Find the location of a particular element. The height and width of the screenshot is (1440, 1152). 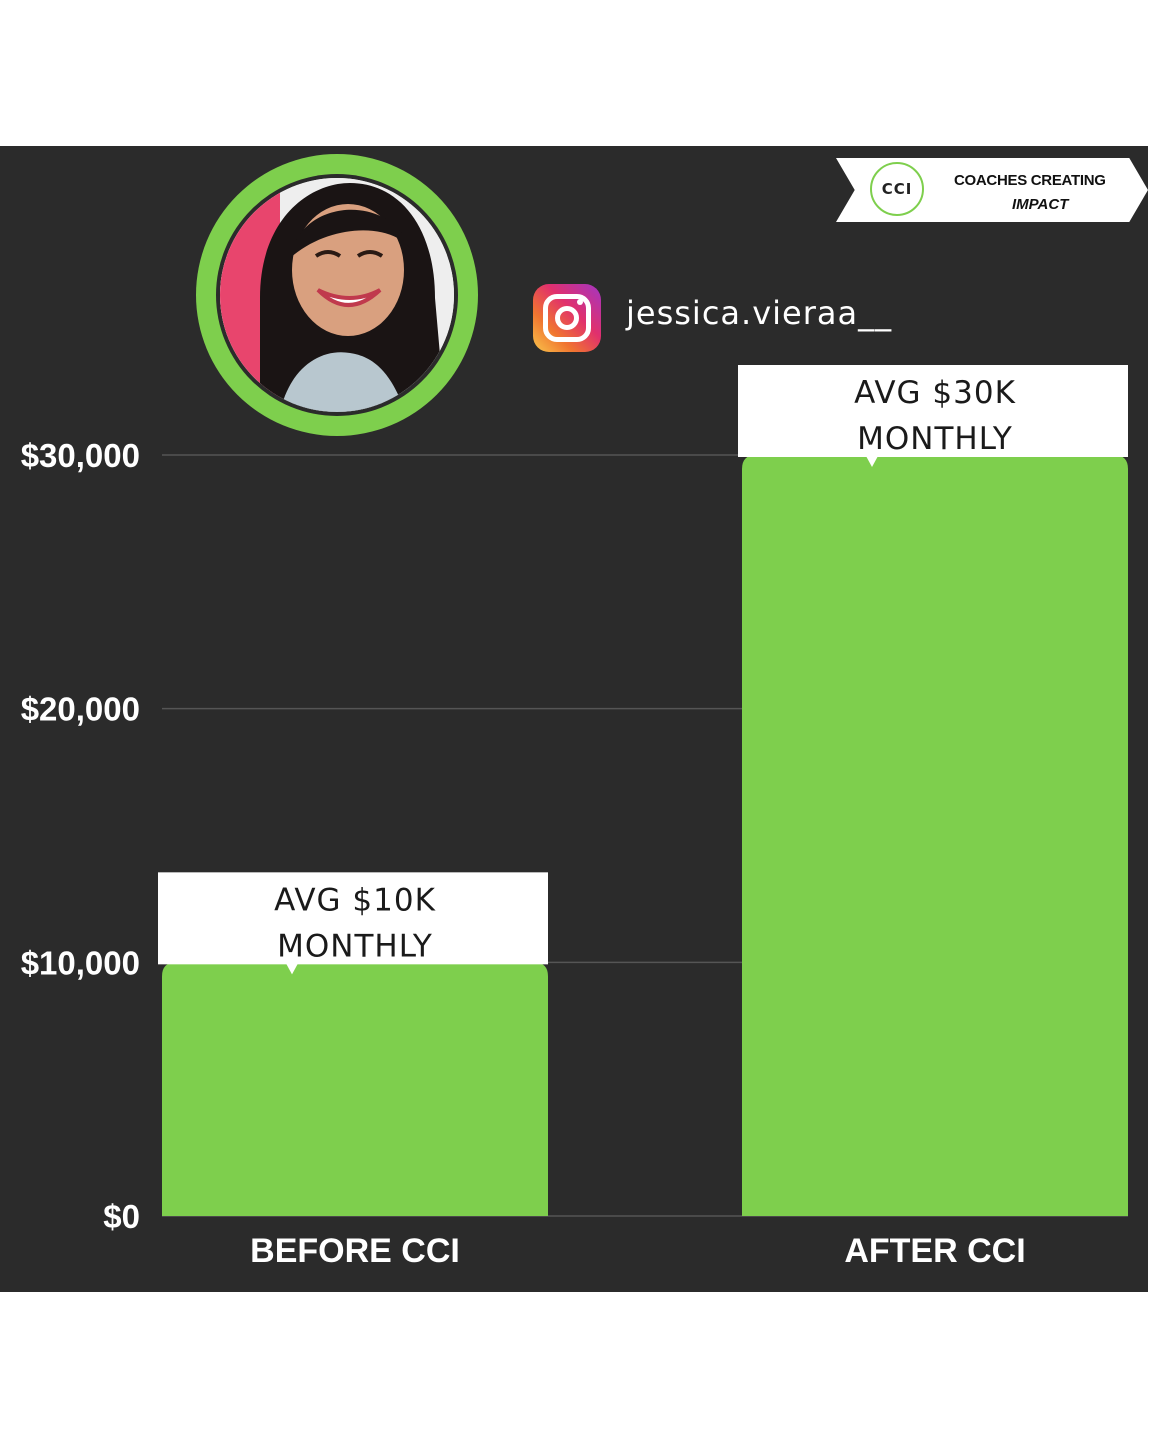

logo-text-line1: COACHES CREATING is located at coordinates (1030, 180).